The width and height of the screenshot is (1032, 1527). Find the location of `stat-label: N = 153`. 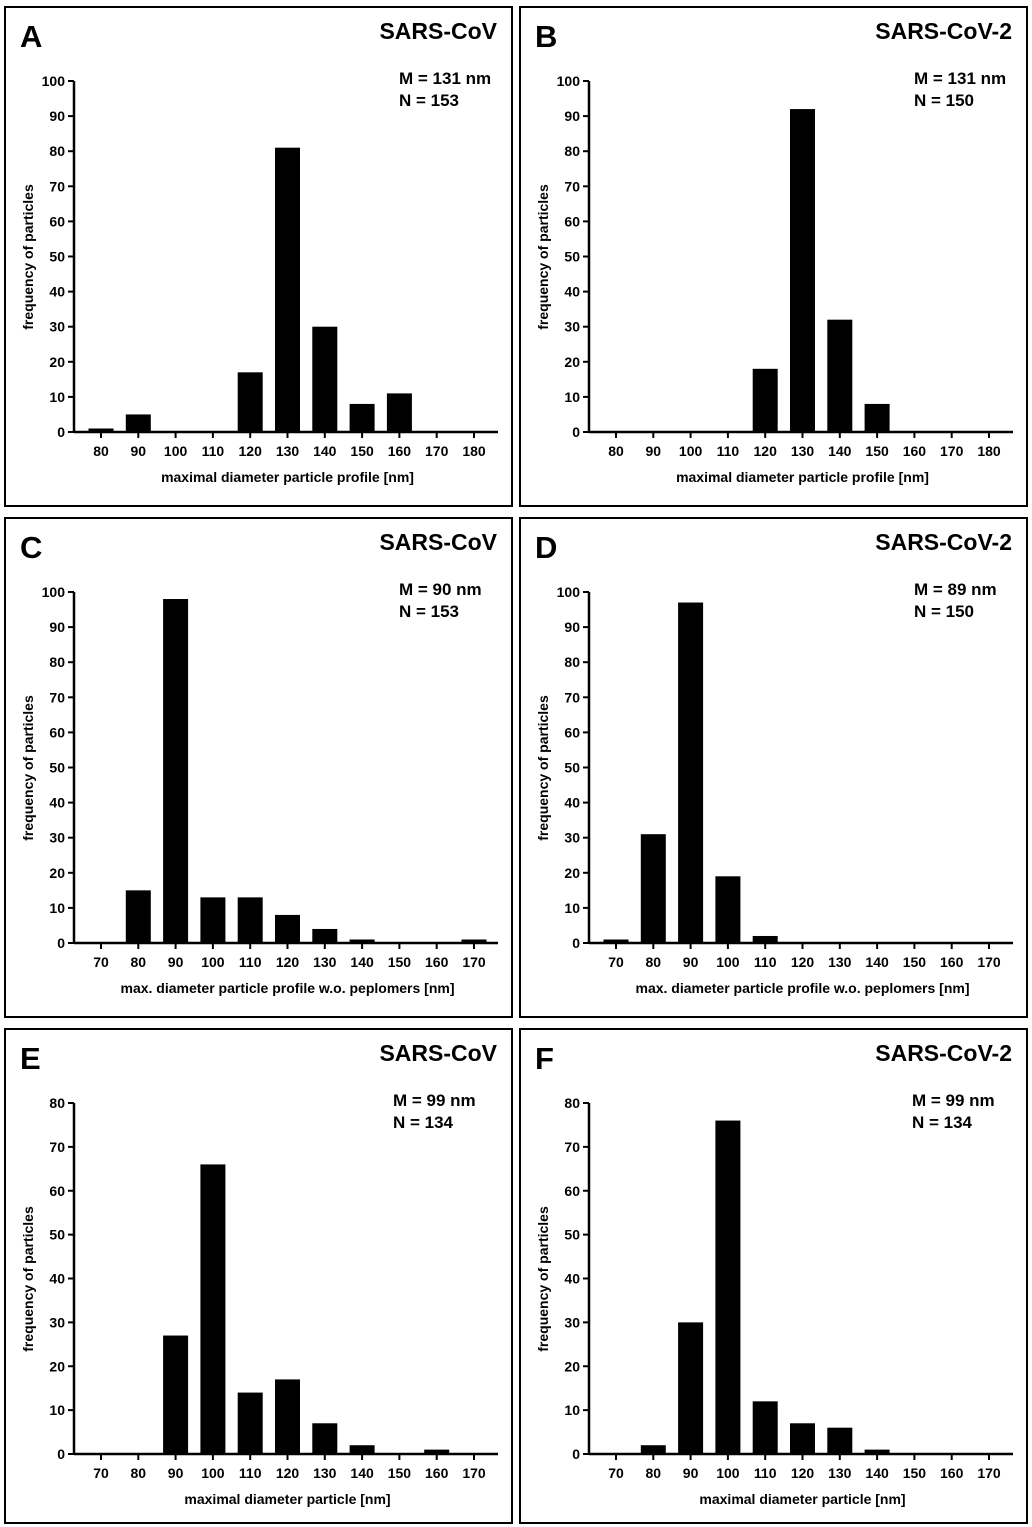

stat-label: N = 153 is located at coordinates (429, 100).